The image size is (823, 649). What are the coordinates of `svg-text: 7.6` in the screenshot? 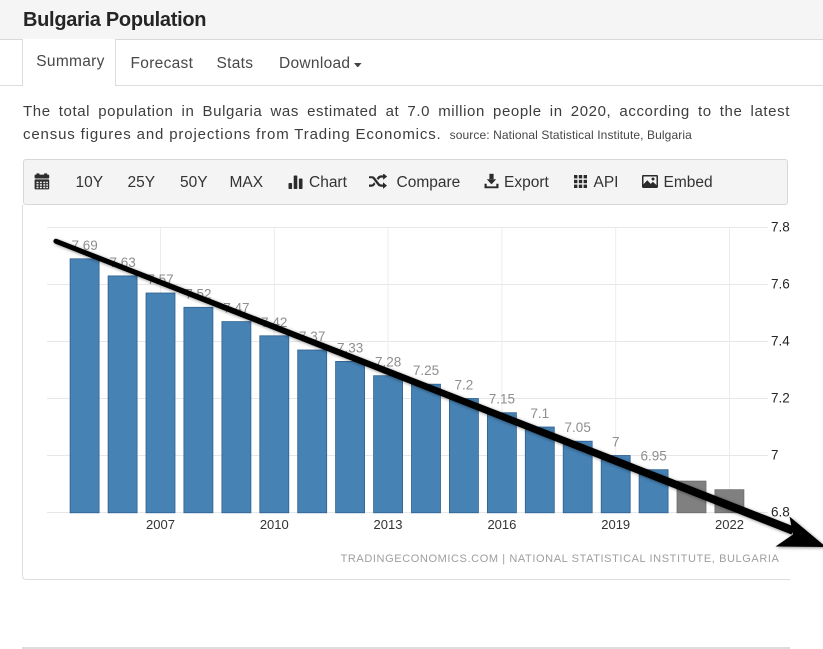 It's located at (780, 284).